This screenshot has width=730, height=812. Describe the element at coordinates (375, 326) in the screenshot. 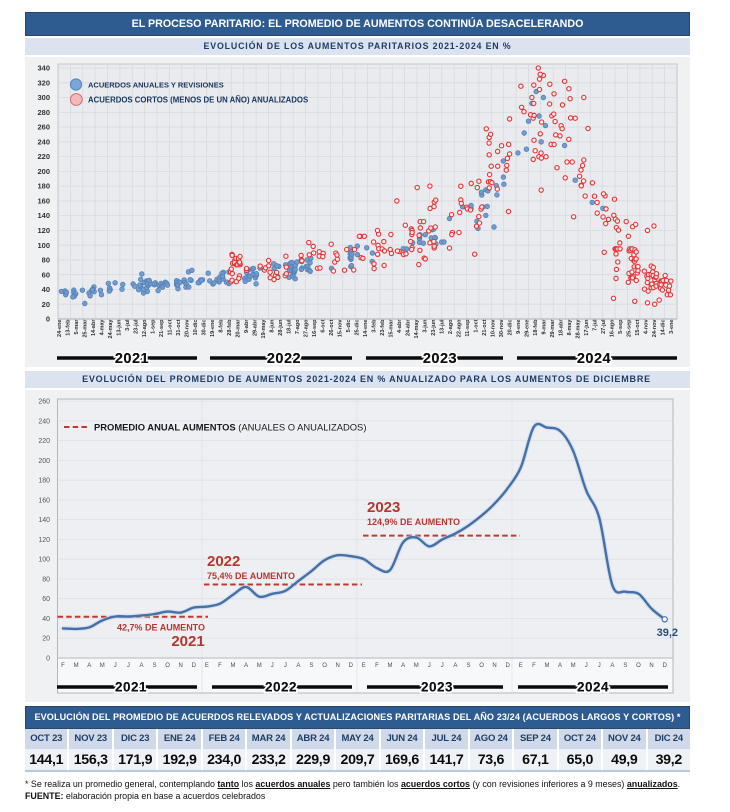

I see `svg-text: 3-feb` at that location.